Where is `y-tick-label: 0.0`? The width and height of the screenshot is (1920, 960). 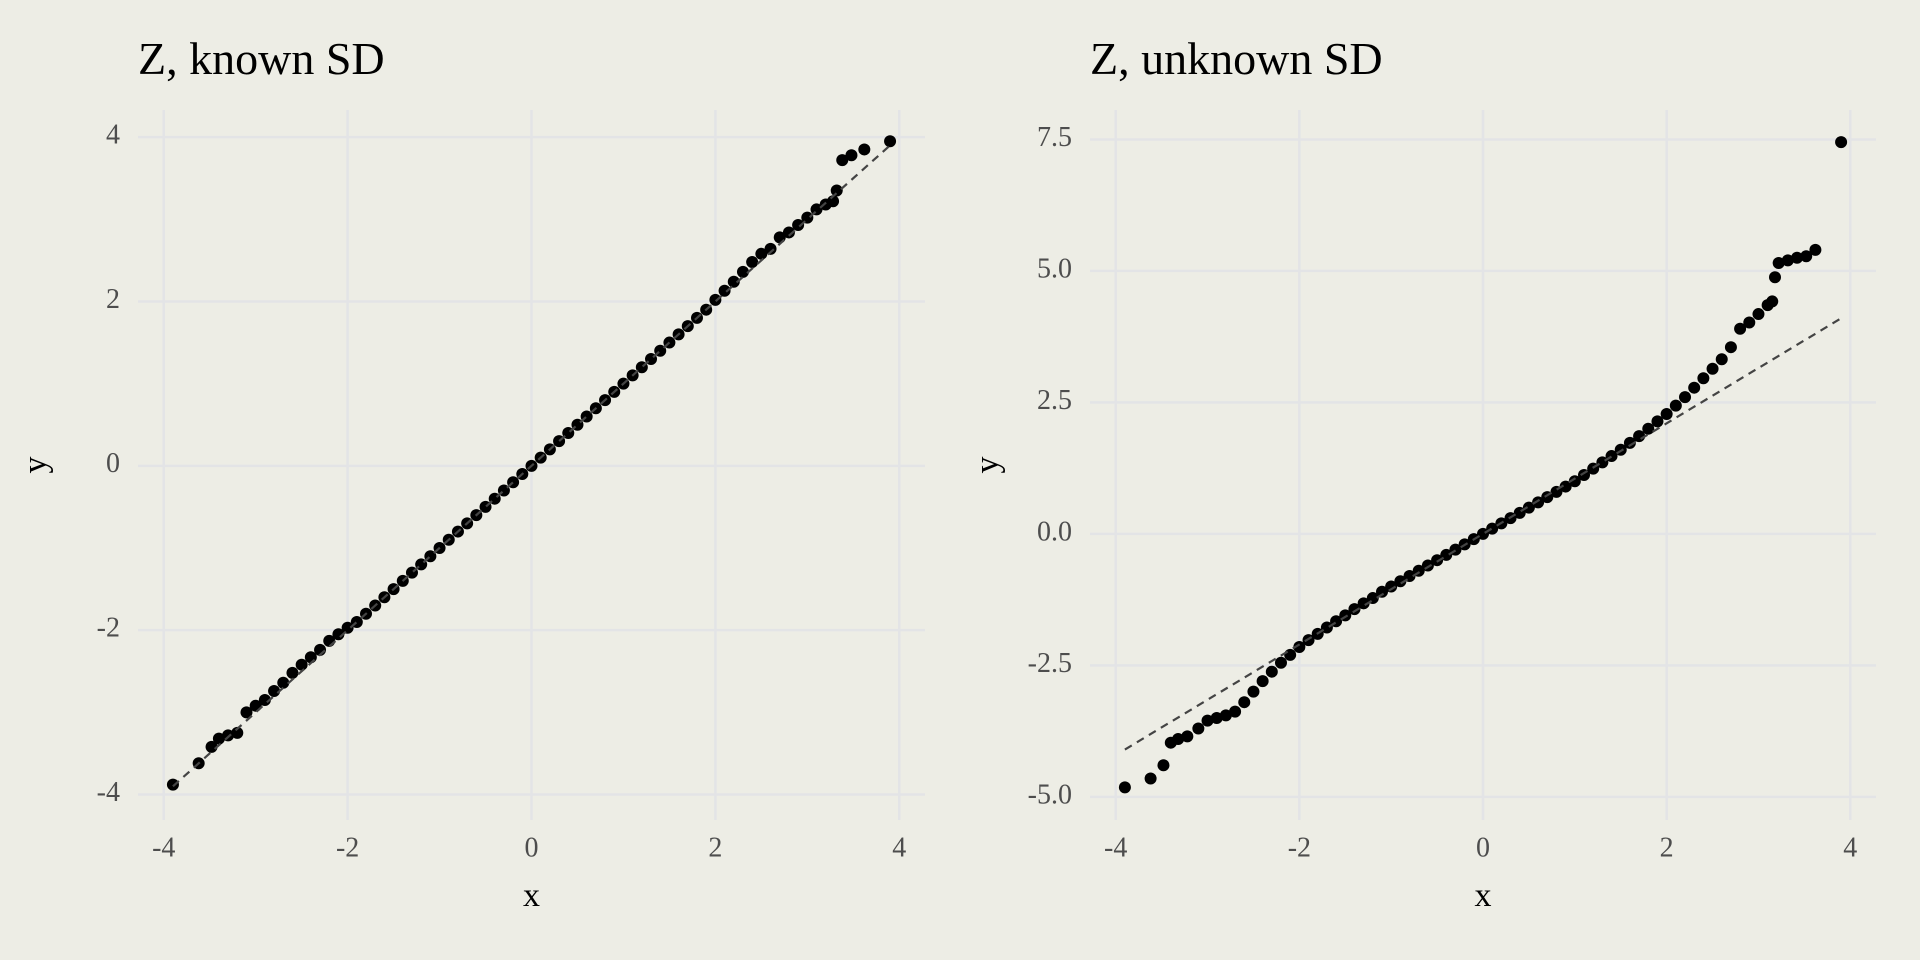 y-tick-label: 0.0 is located at coordinates (1054, 531).